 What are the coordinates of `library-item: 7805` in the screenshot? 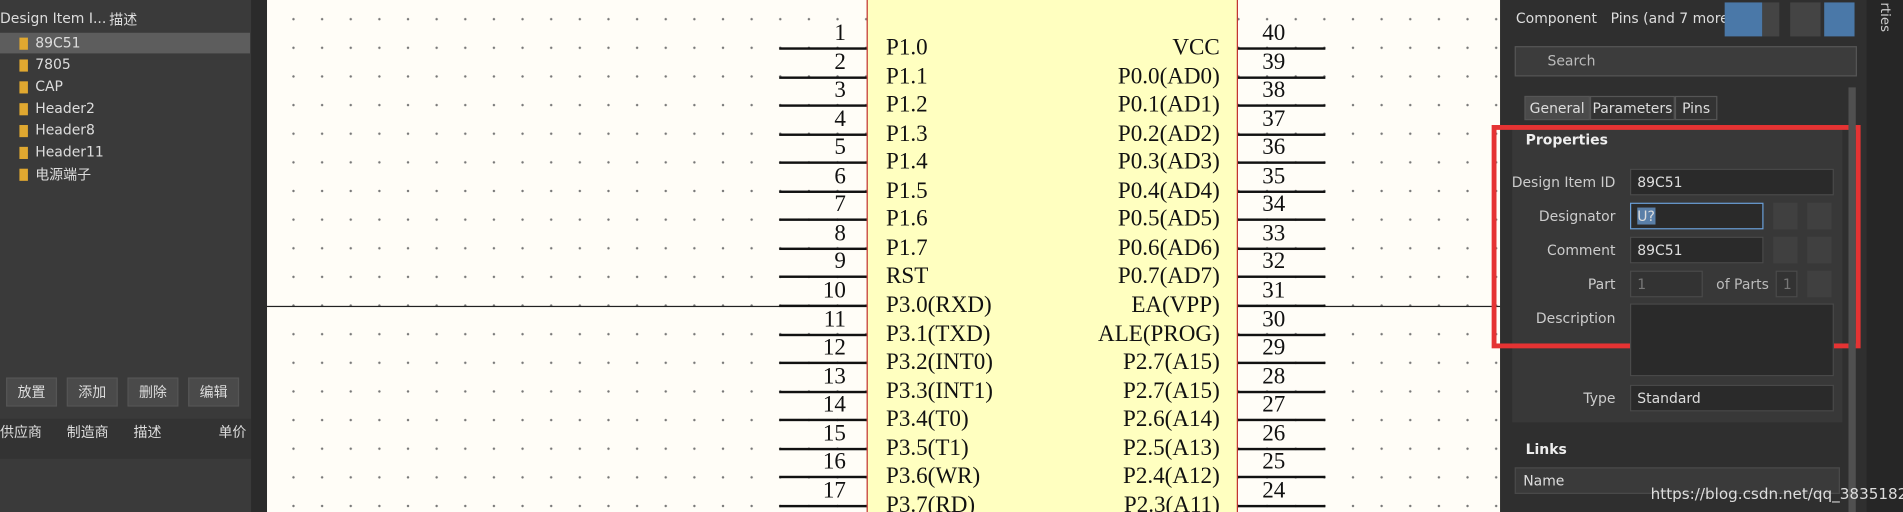 It's located at (53, 64).